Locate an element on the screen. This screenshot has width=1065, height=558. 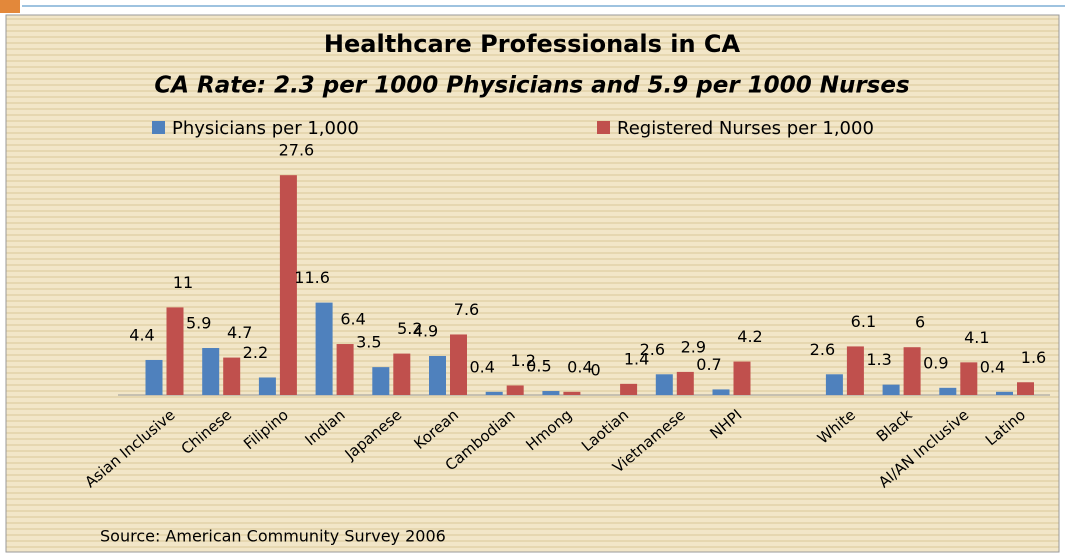
value-label: 6.4 is located at coordinates (352, 319).